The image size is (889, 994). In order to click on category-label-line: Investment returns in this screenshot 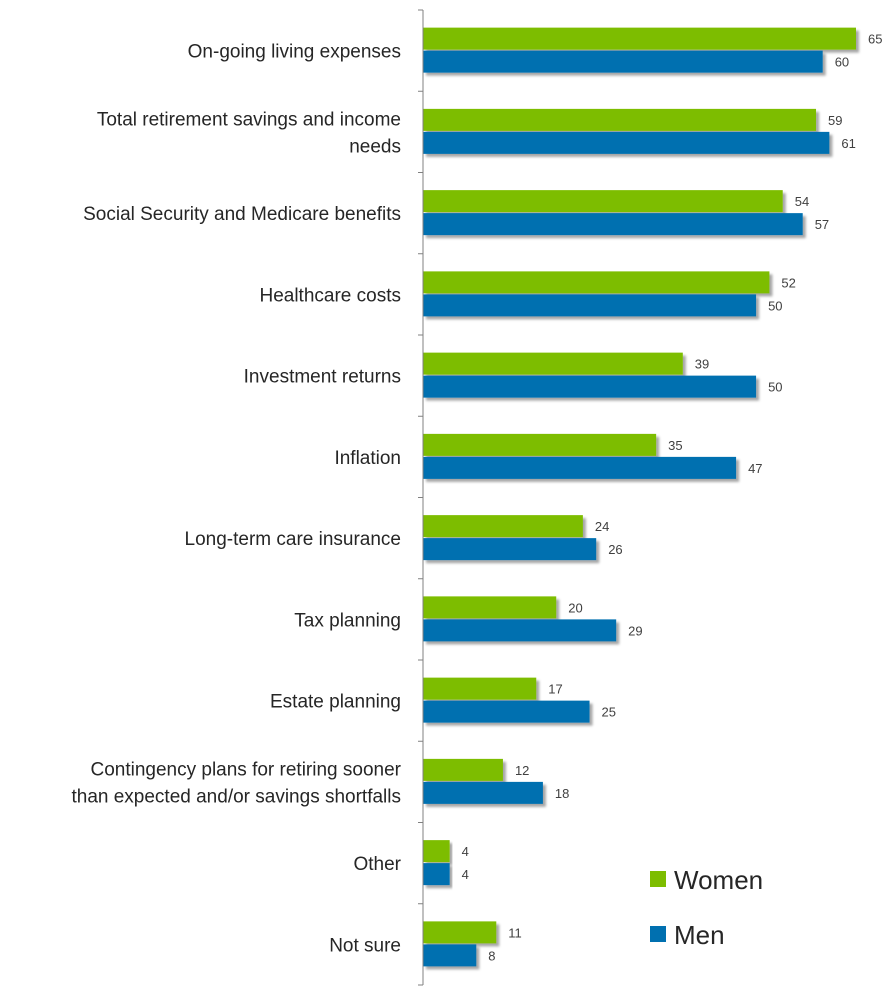, I will do `click(322, 377)`.